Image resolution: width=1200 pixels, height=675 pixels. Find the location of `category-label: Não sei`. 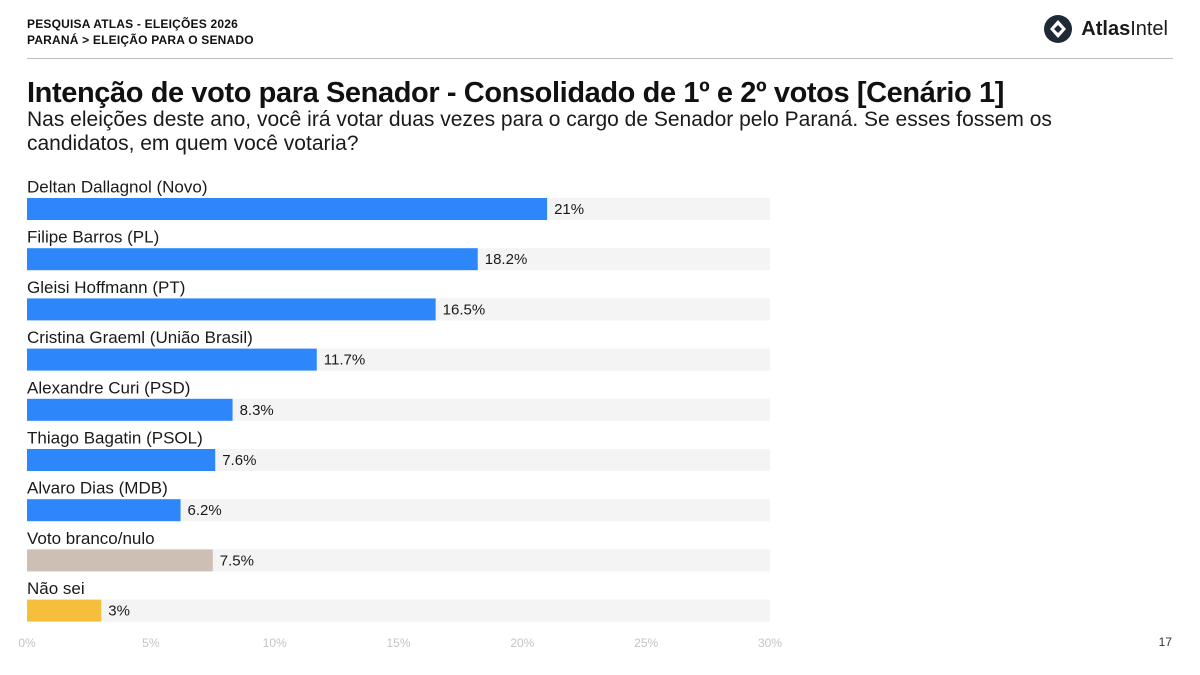

category-label: Não sei is located at coordinates (56, 588).